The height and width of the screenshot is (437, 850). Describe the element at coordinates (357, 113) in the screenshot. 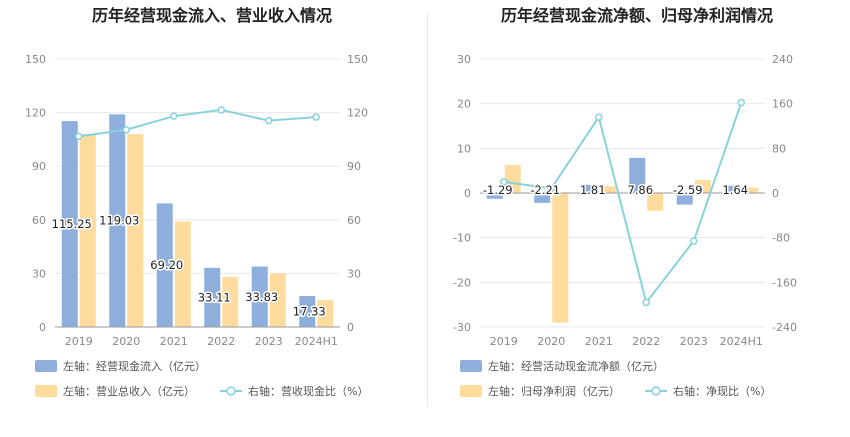

I see `right-axis-tick-label: 120` at that location.